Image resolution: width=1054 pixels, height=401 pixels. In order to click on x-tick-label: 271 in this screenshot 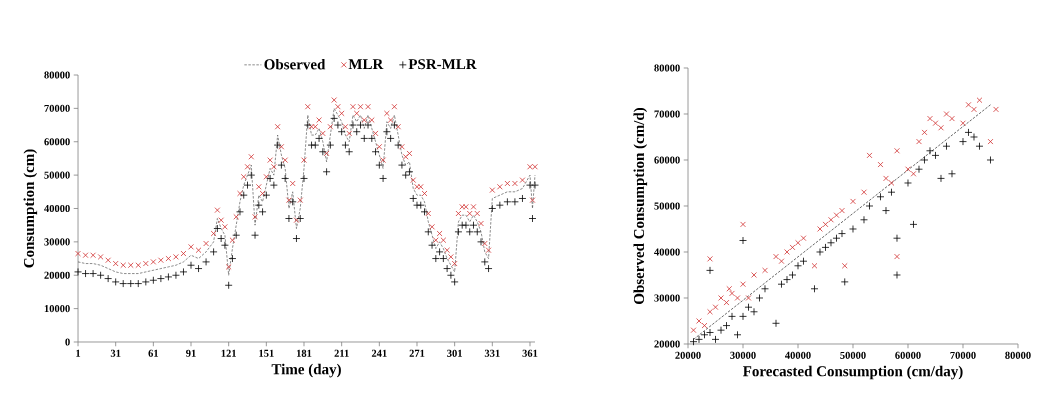, I will do `click(417, 353)`.